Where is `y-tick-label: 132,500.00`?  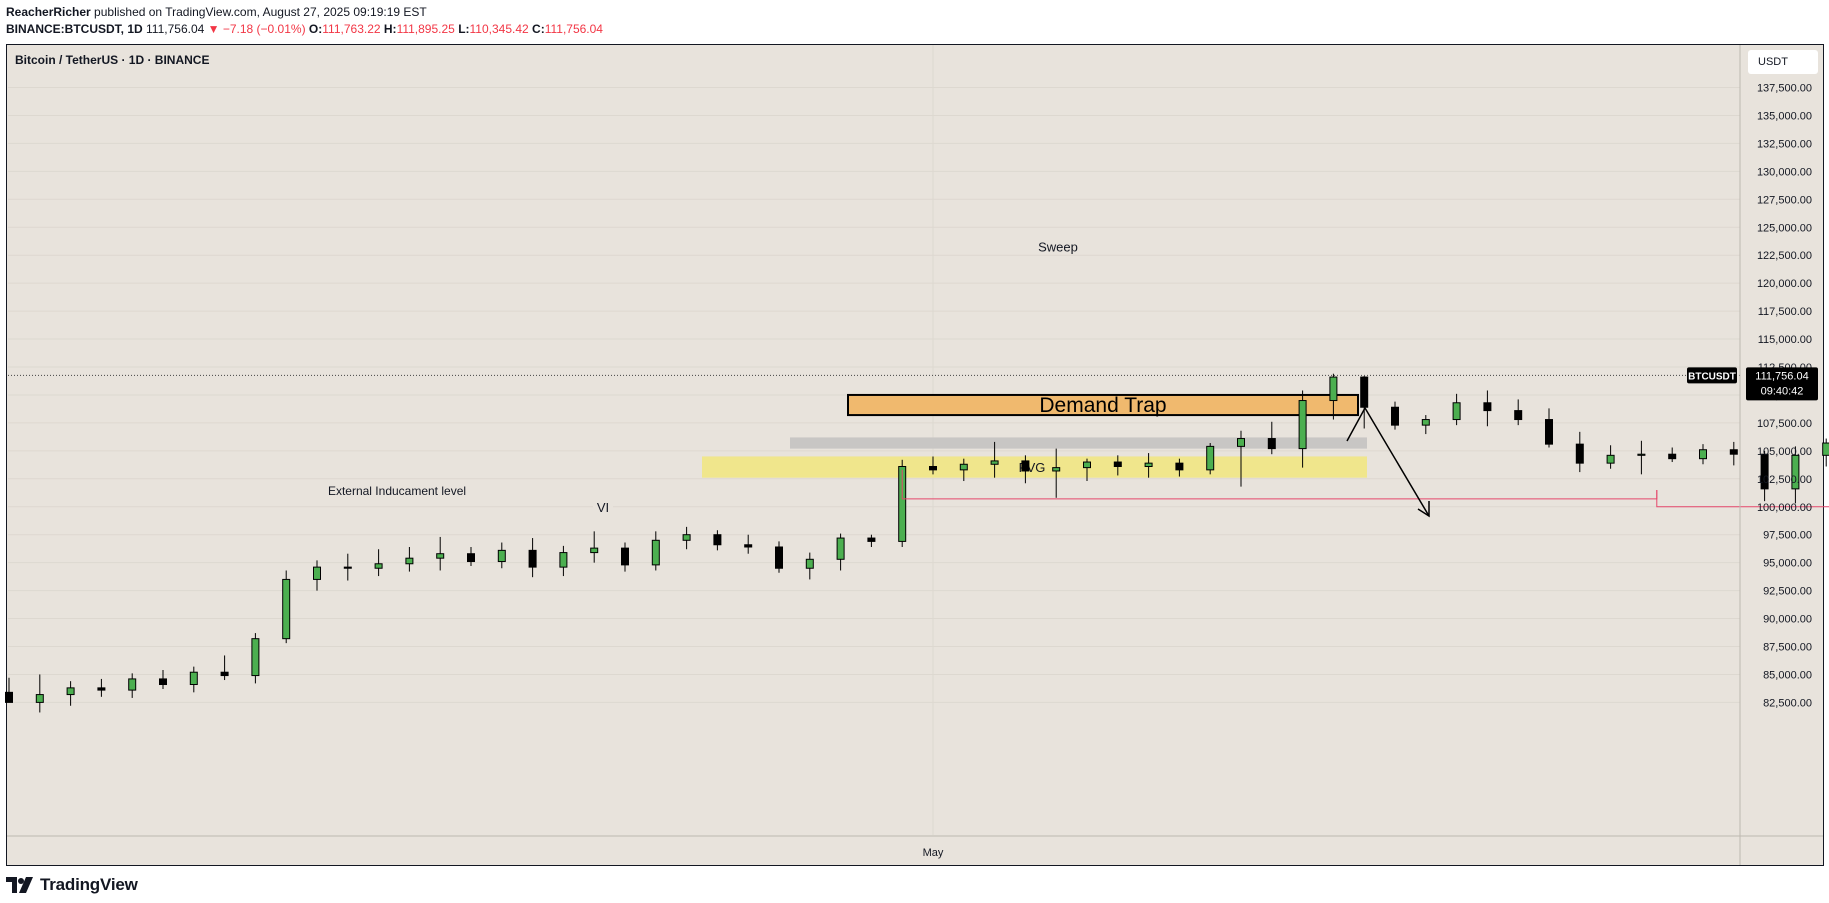
y-tick-label: 132,500.00 is located at coordinates (1784, 144).